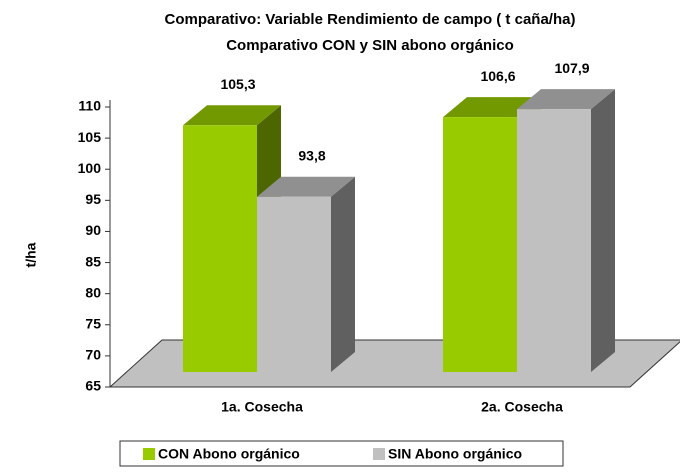 The height and width of the screenshot is (474, 680). Describe the element at coordinates (93, 386) in the screenshot. I see `y-tick-label: 65` at that location.